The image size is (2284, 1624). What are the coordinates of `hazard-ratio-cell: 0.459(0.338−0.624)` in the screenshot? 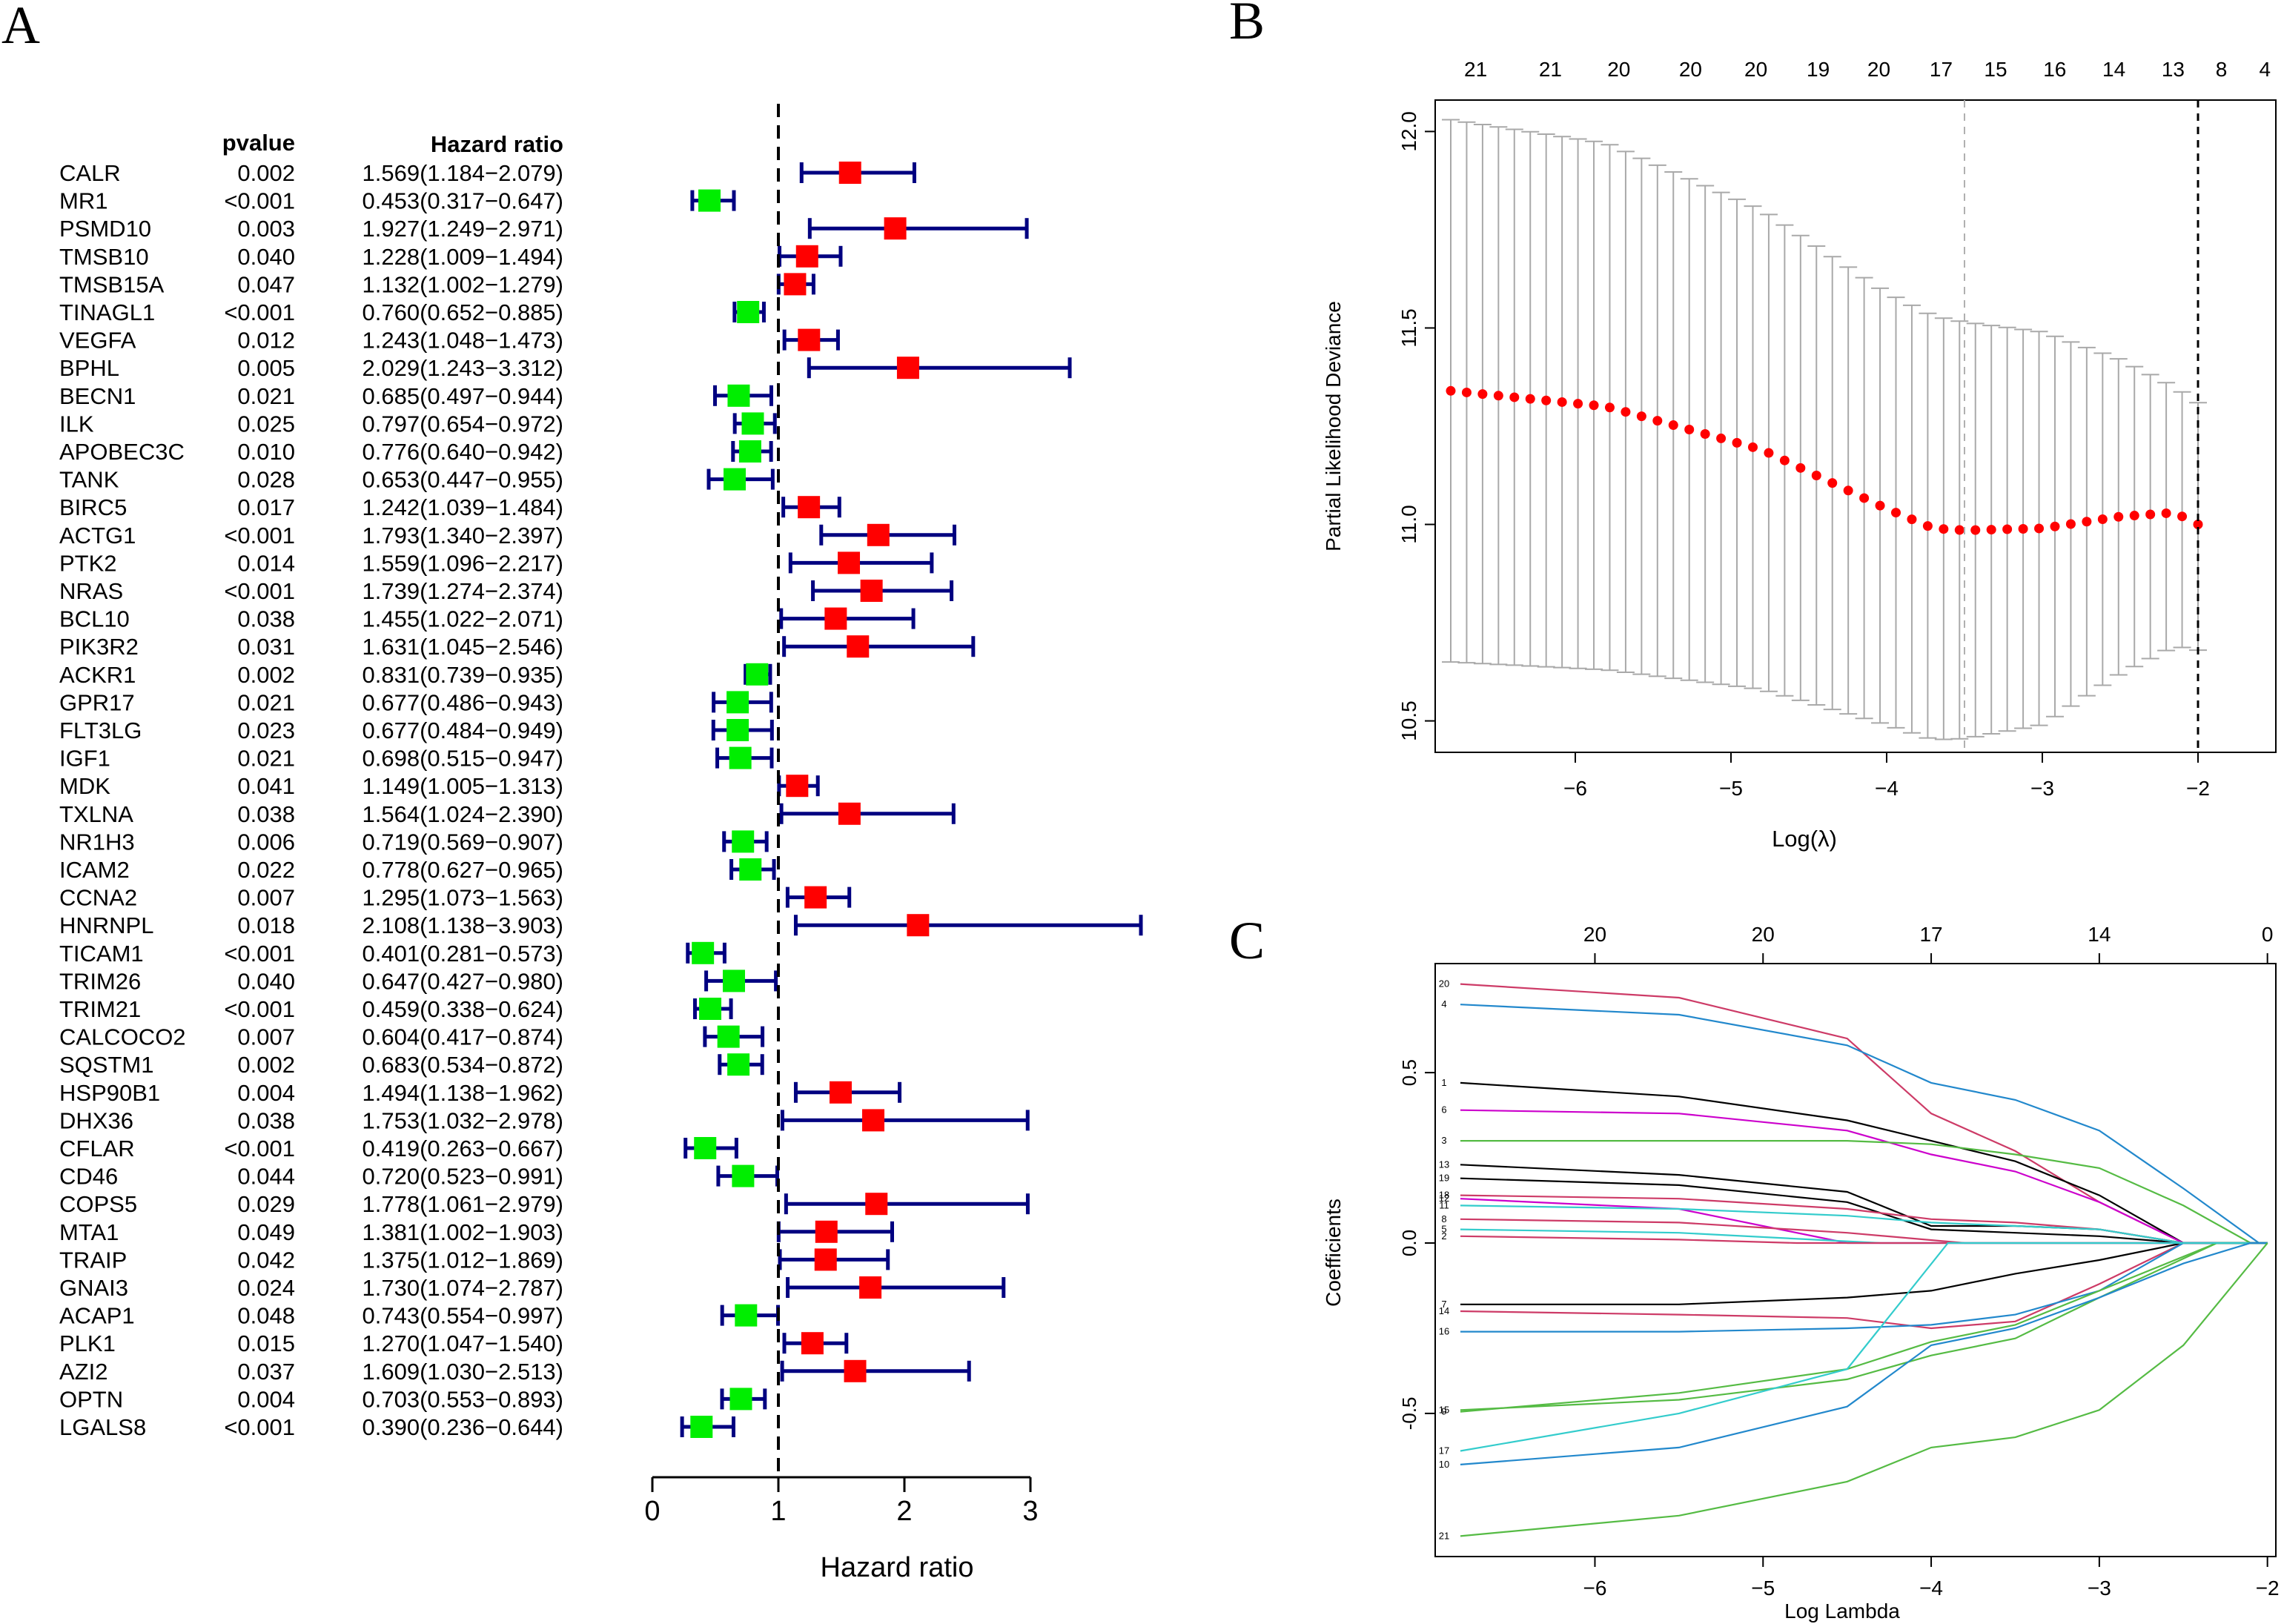 It's located at (463, 1009).